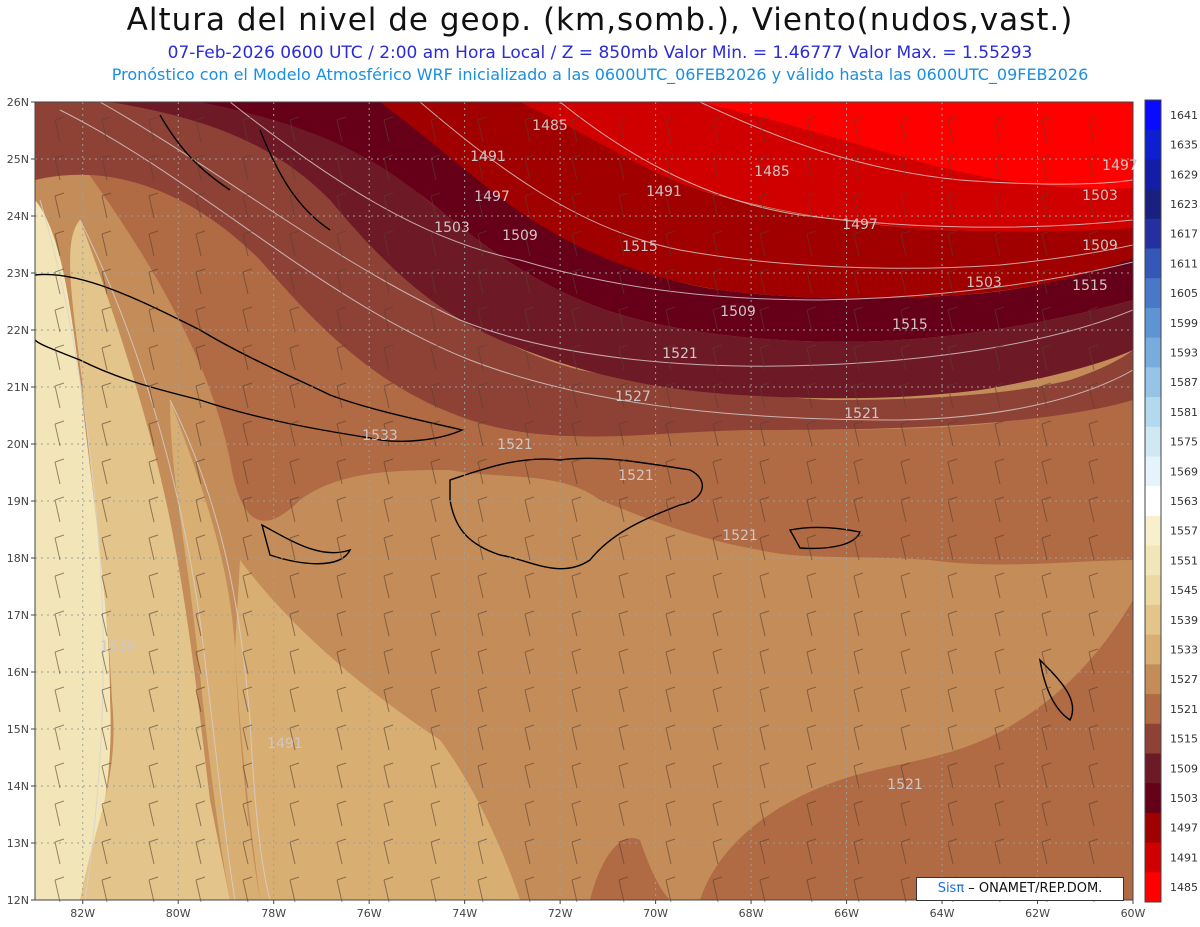 This screenshot has width=1200, height=927. I want to click on lat-label: 26N, so click(18, 102).